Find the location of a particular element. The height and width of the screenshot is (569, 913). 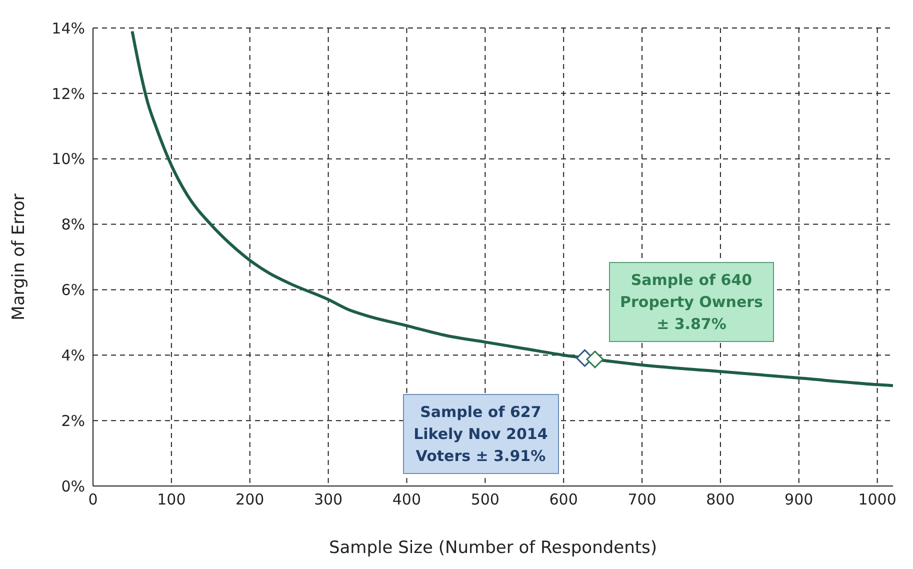

x-tick-label: 400 is located at coordinates (407, 499).